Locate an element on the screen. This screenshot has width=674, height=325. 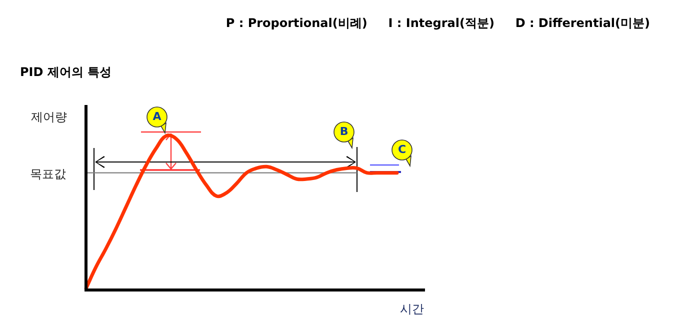
annotation: B is located at coordinates (344, 131).